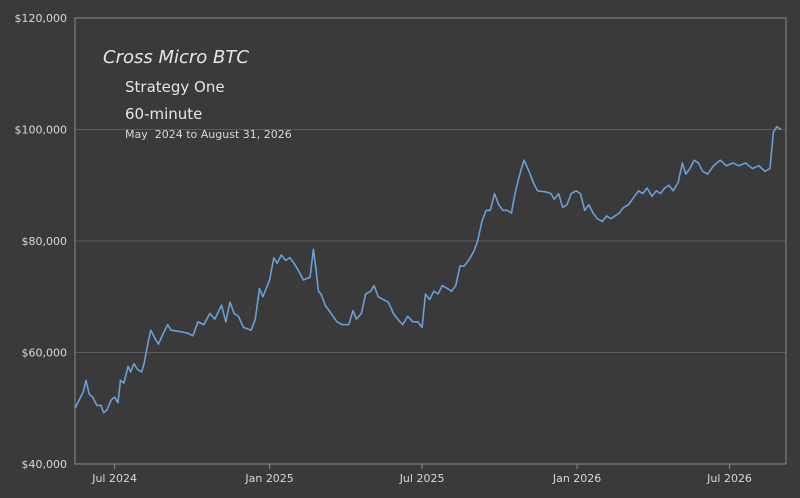 The height and width of the screenshot is (498, 800). Describe the element at coordinates (175, 87) in the screenshot. I see `chart-subtitle: Strategy One` at that location.